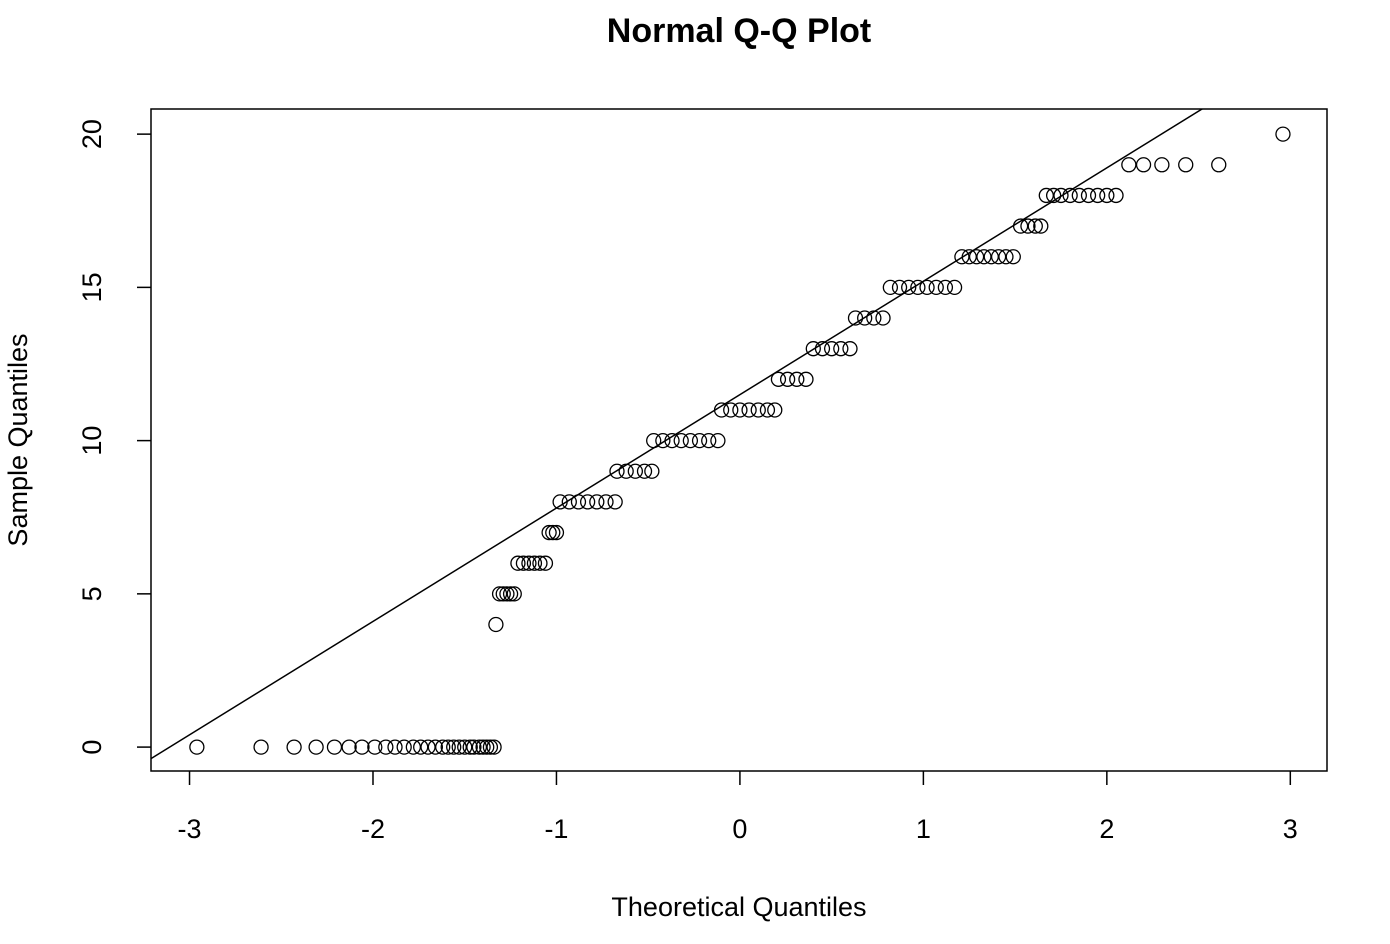 The image size is (1390, 944). Describe the element at coordinates (92, 747) in the screenshot. I see `y-tick-label: 0` at that location.